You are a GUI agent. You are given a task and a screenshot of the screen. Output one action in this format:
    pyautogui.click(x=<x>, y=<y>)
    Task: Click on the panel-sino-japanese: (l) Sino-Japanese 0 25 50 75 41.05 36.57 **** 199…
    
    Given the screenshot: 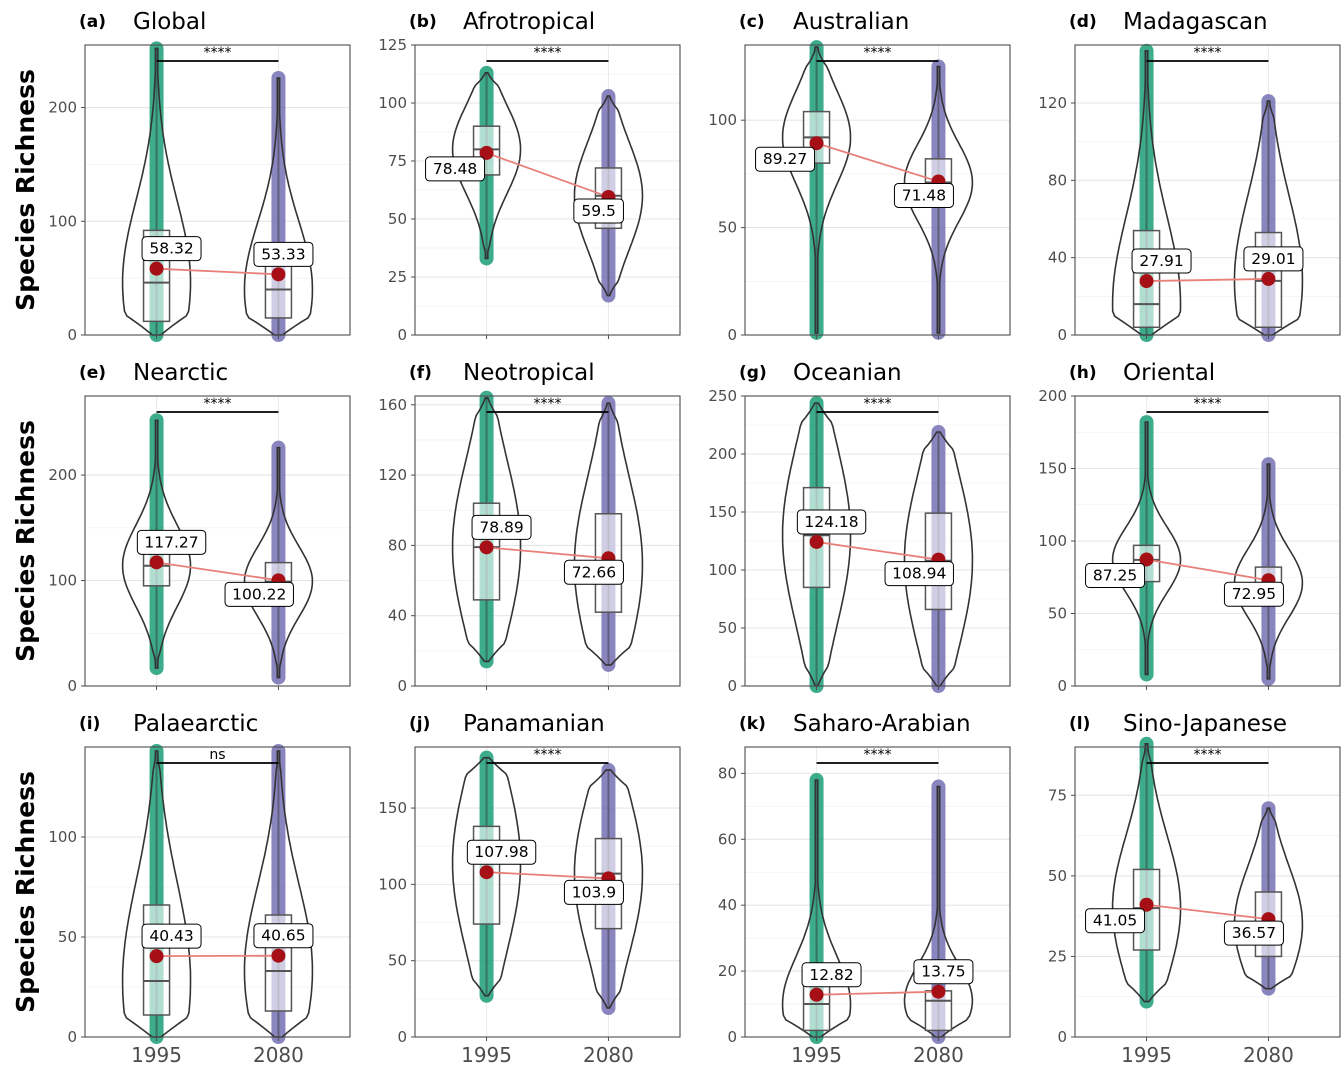 What is the action you would take?
    pyautogui.click(x=1194, y=888)
    